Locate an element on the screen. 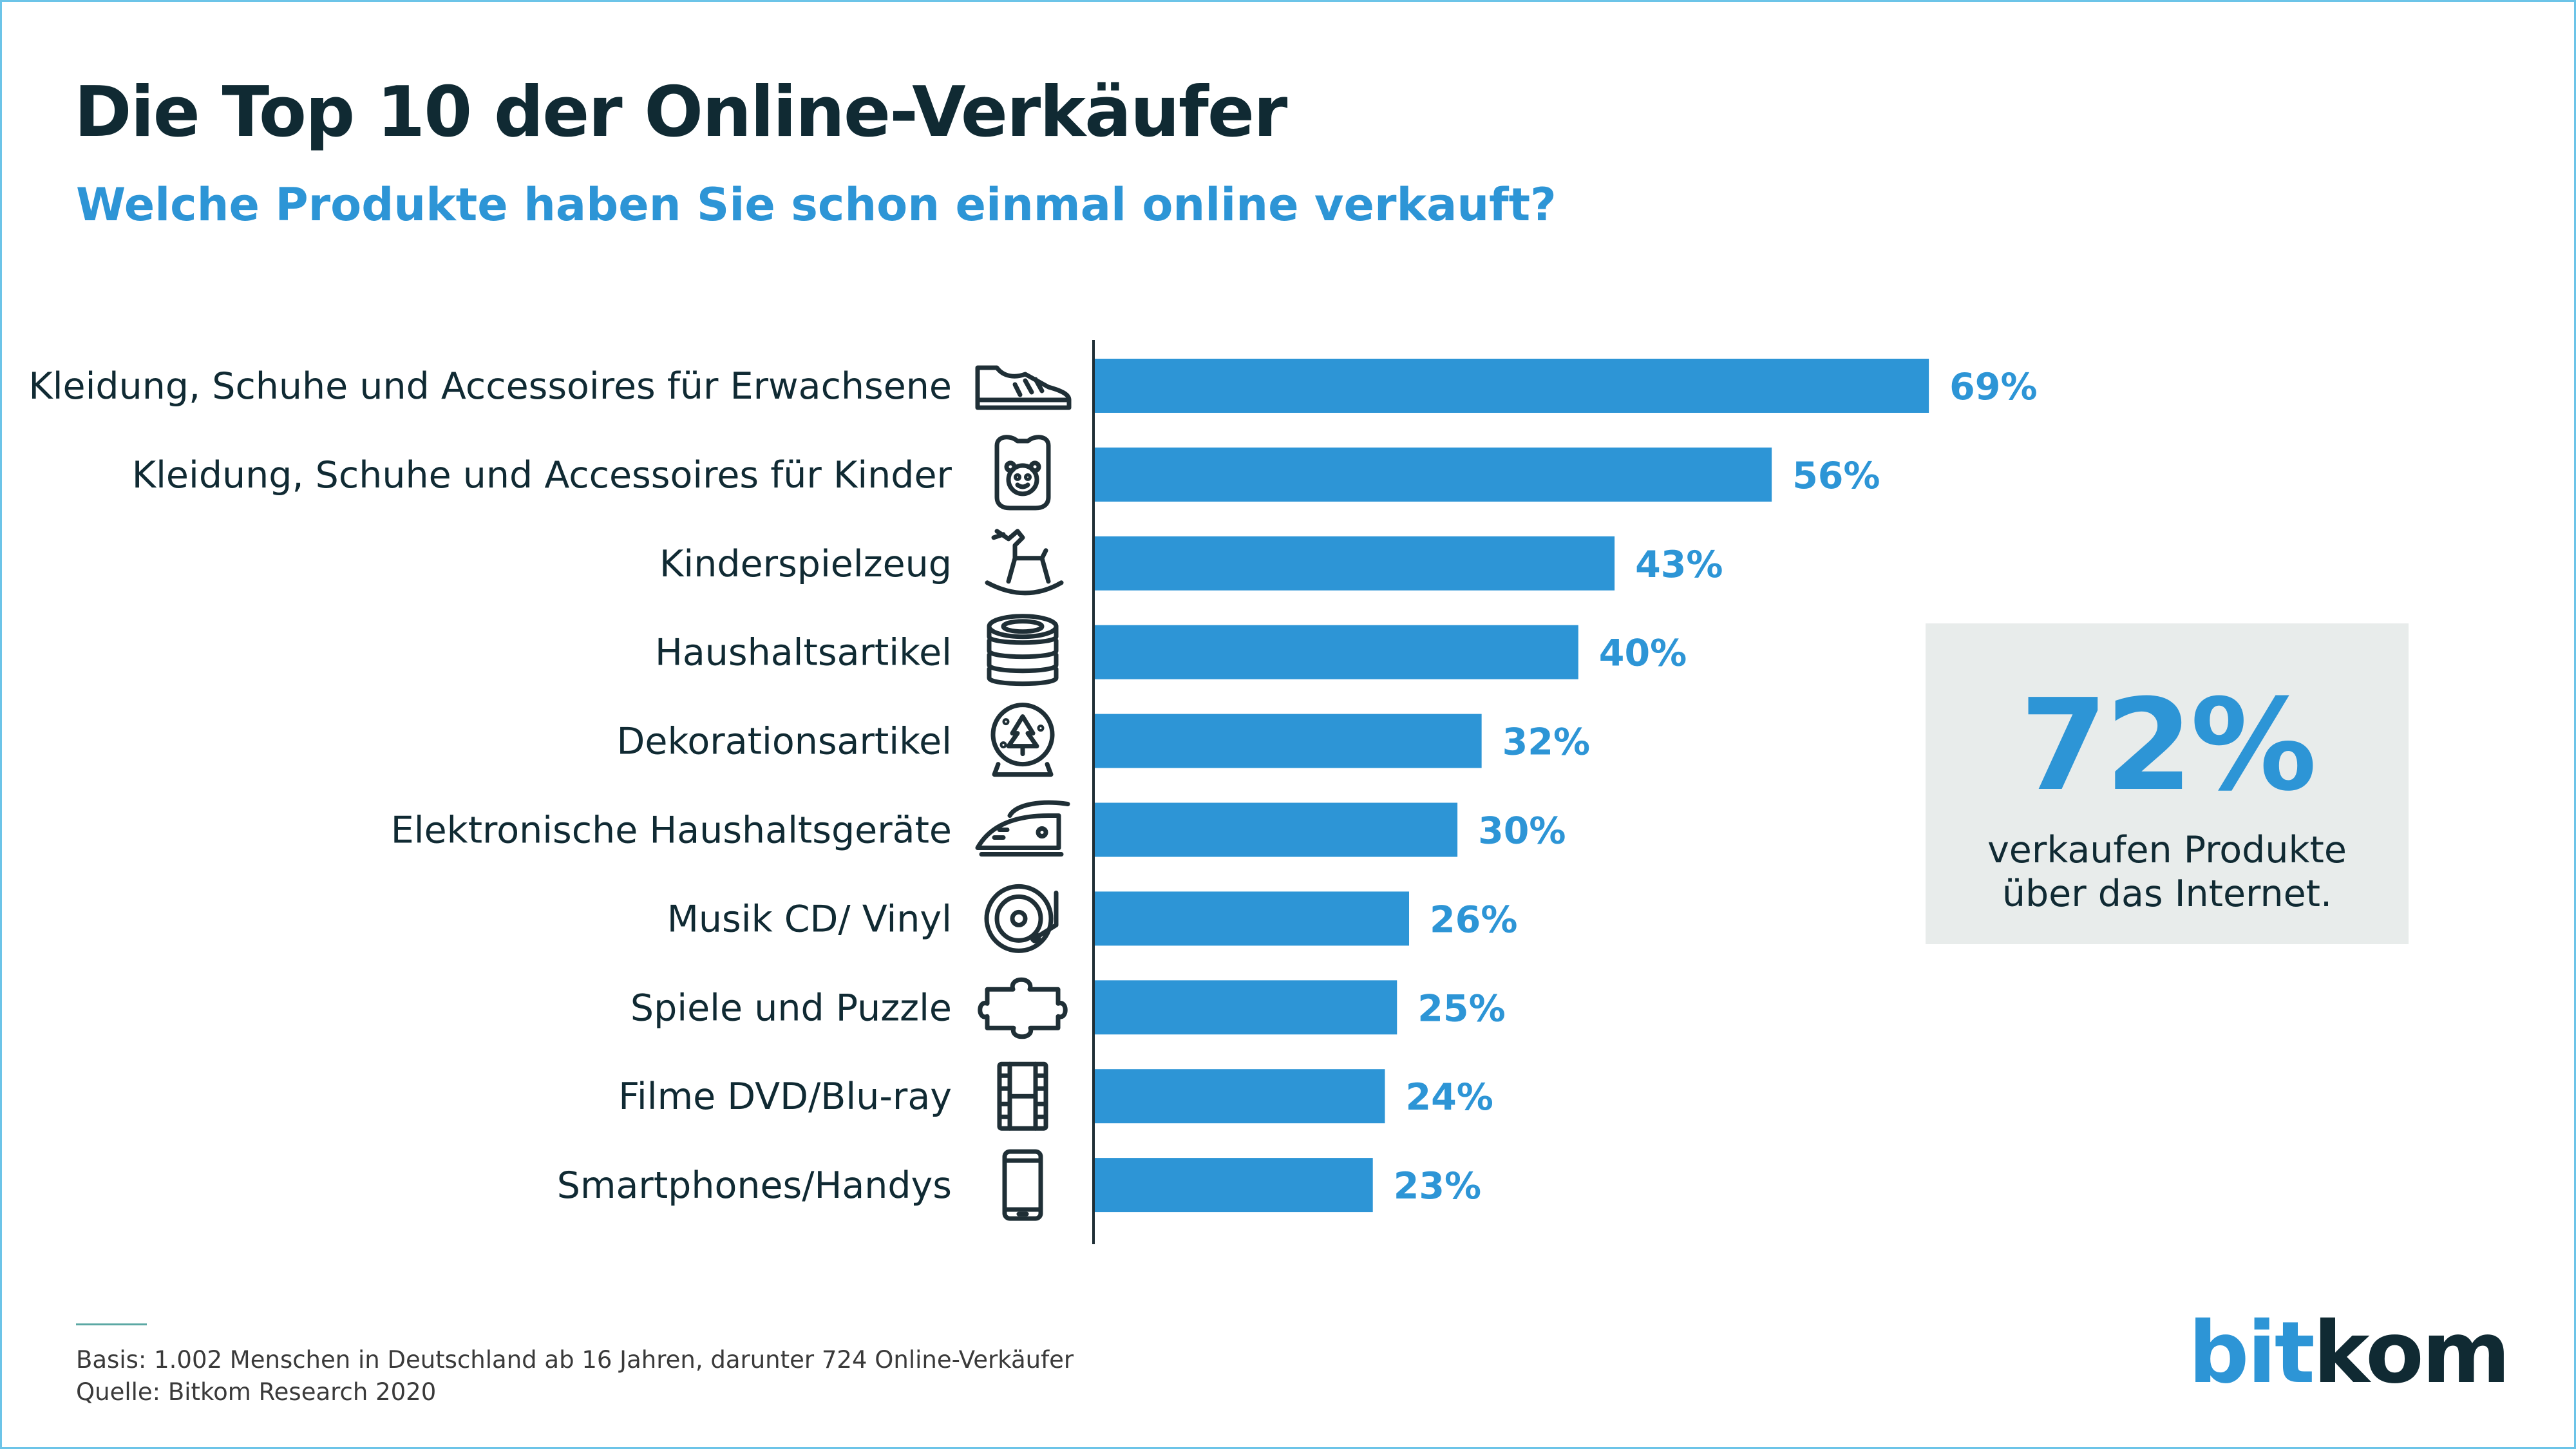  plates-stack-icon is located at coordinates (1023, 651).